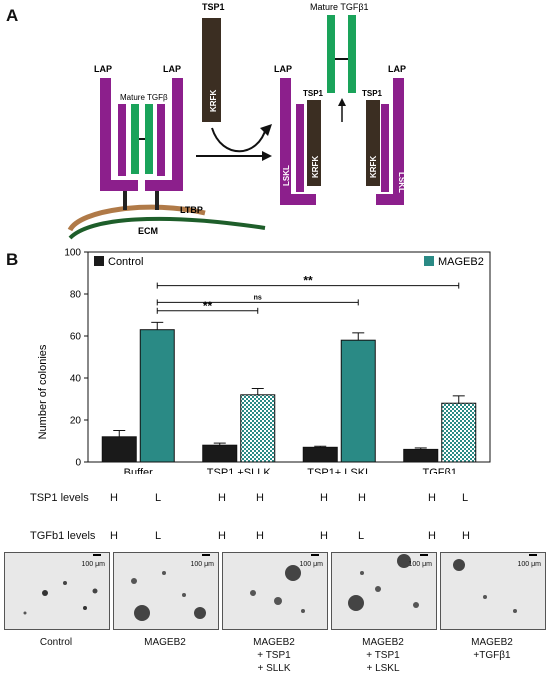 The height and width of the screenshot is (684, 550). Describe the element at coordinates (12, 259) in the screenshot. I see `panel-b-letter: B` at that location.